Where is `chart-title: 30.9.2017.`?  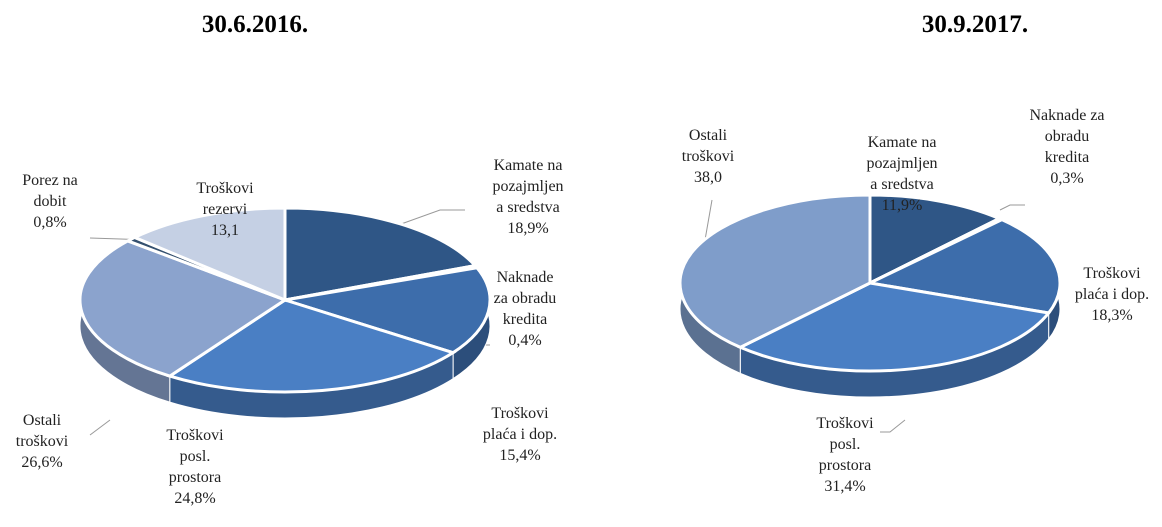
chart-title: 30.9.2017. is located at coordinates (975, 24).